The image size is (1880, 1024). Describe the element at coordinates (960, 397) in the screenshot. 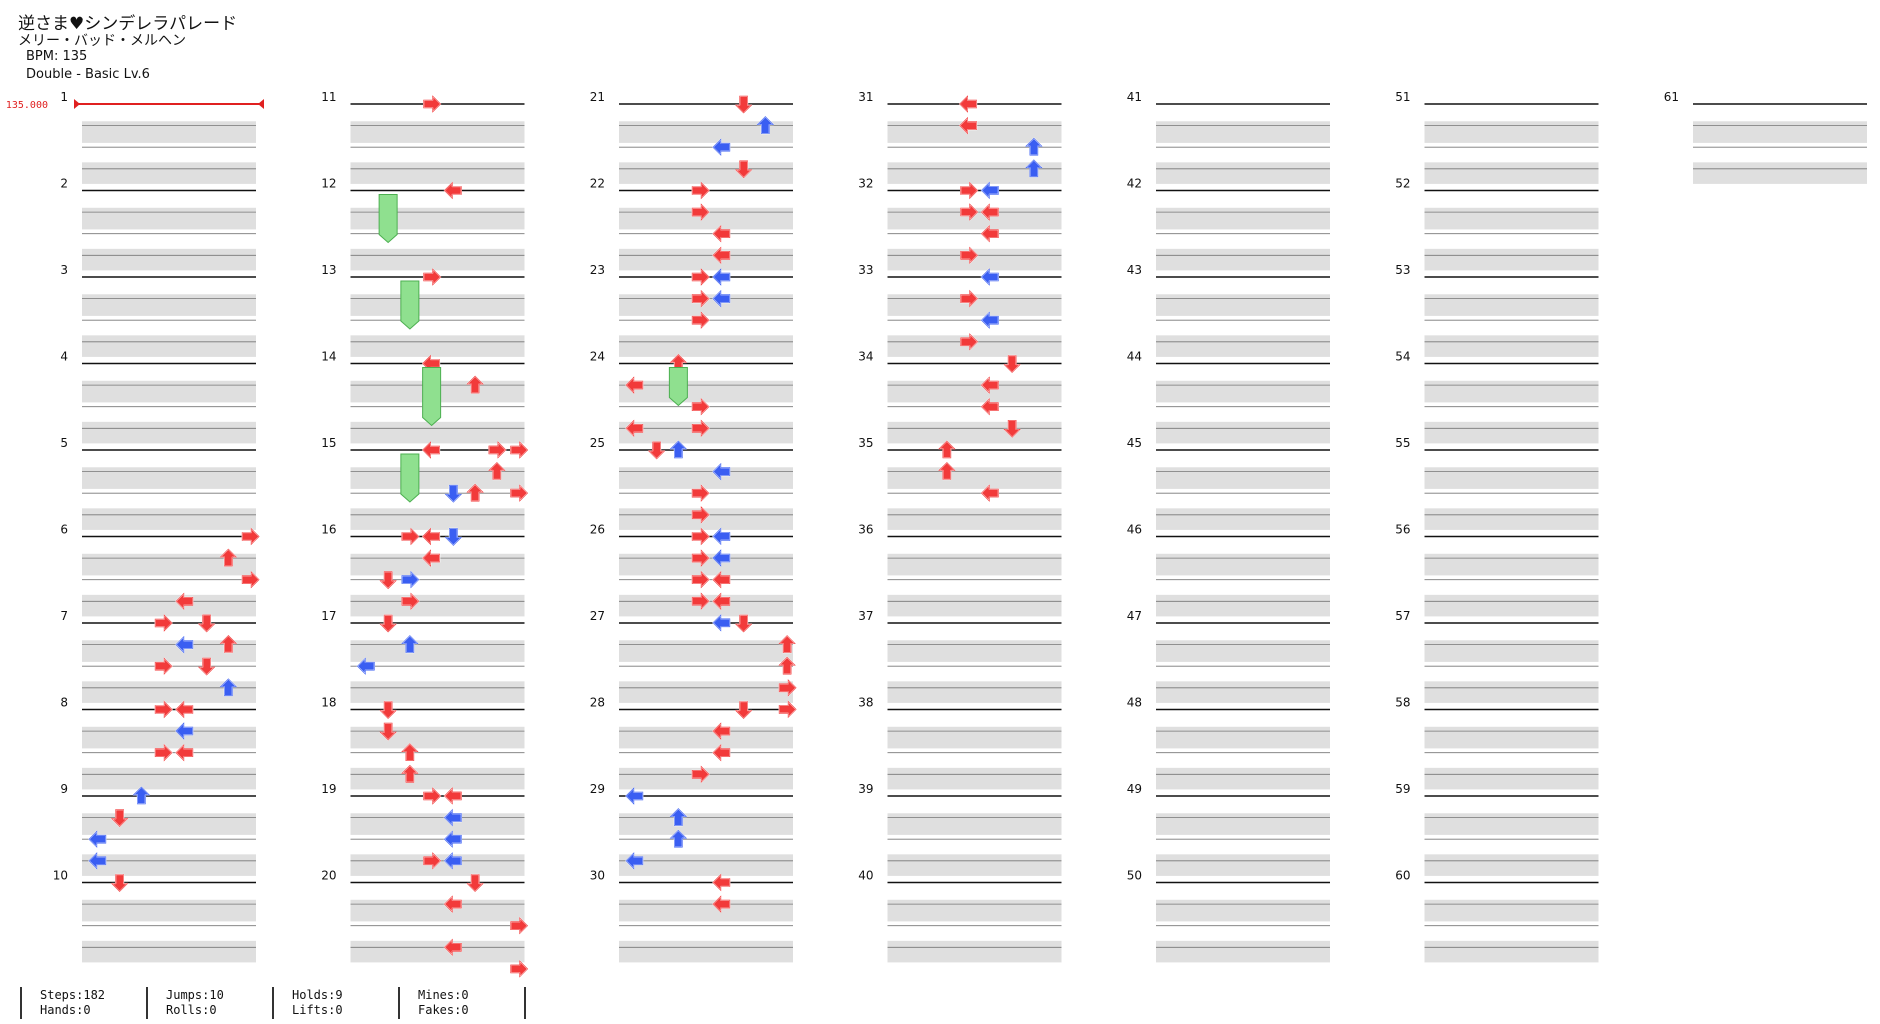

I see `measure-34: 34` at that location.